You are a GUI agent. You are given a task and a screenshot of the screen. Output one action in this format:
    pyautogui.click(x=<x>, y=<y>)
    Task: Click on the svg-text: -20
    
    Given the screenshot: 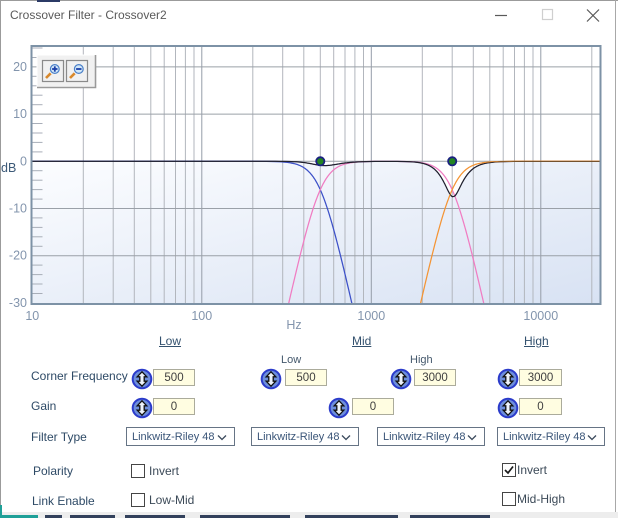 What is the action you would take?
    pyautogui.click(x=18, y=256)
    